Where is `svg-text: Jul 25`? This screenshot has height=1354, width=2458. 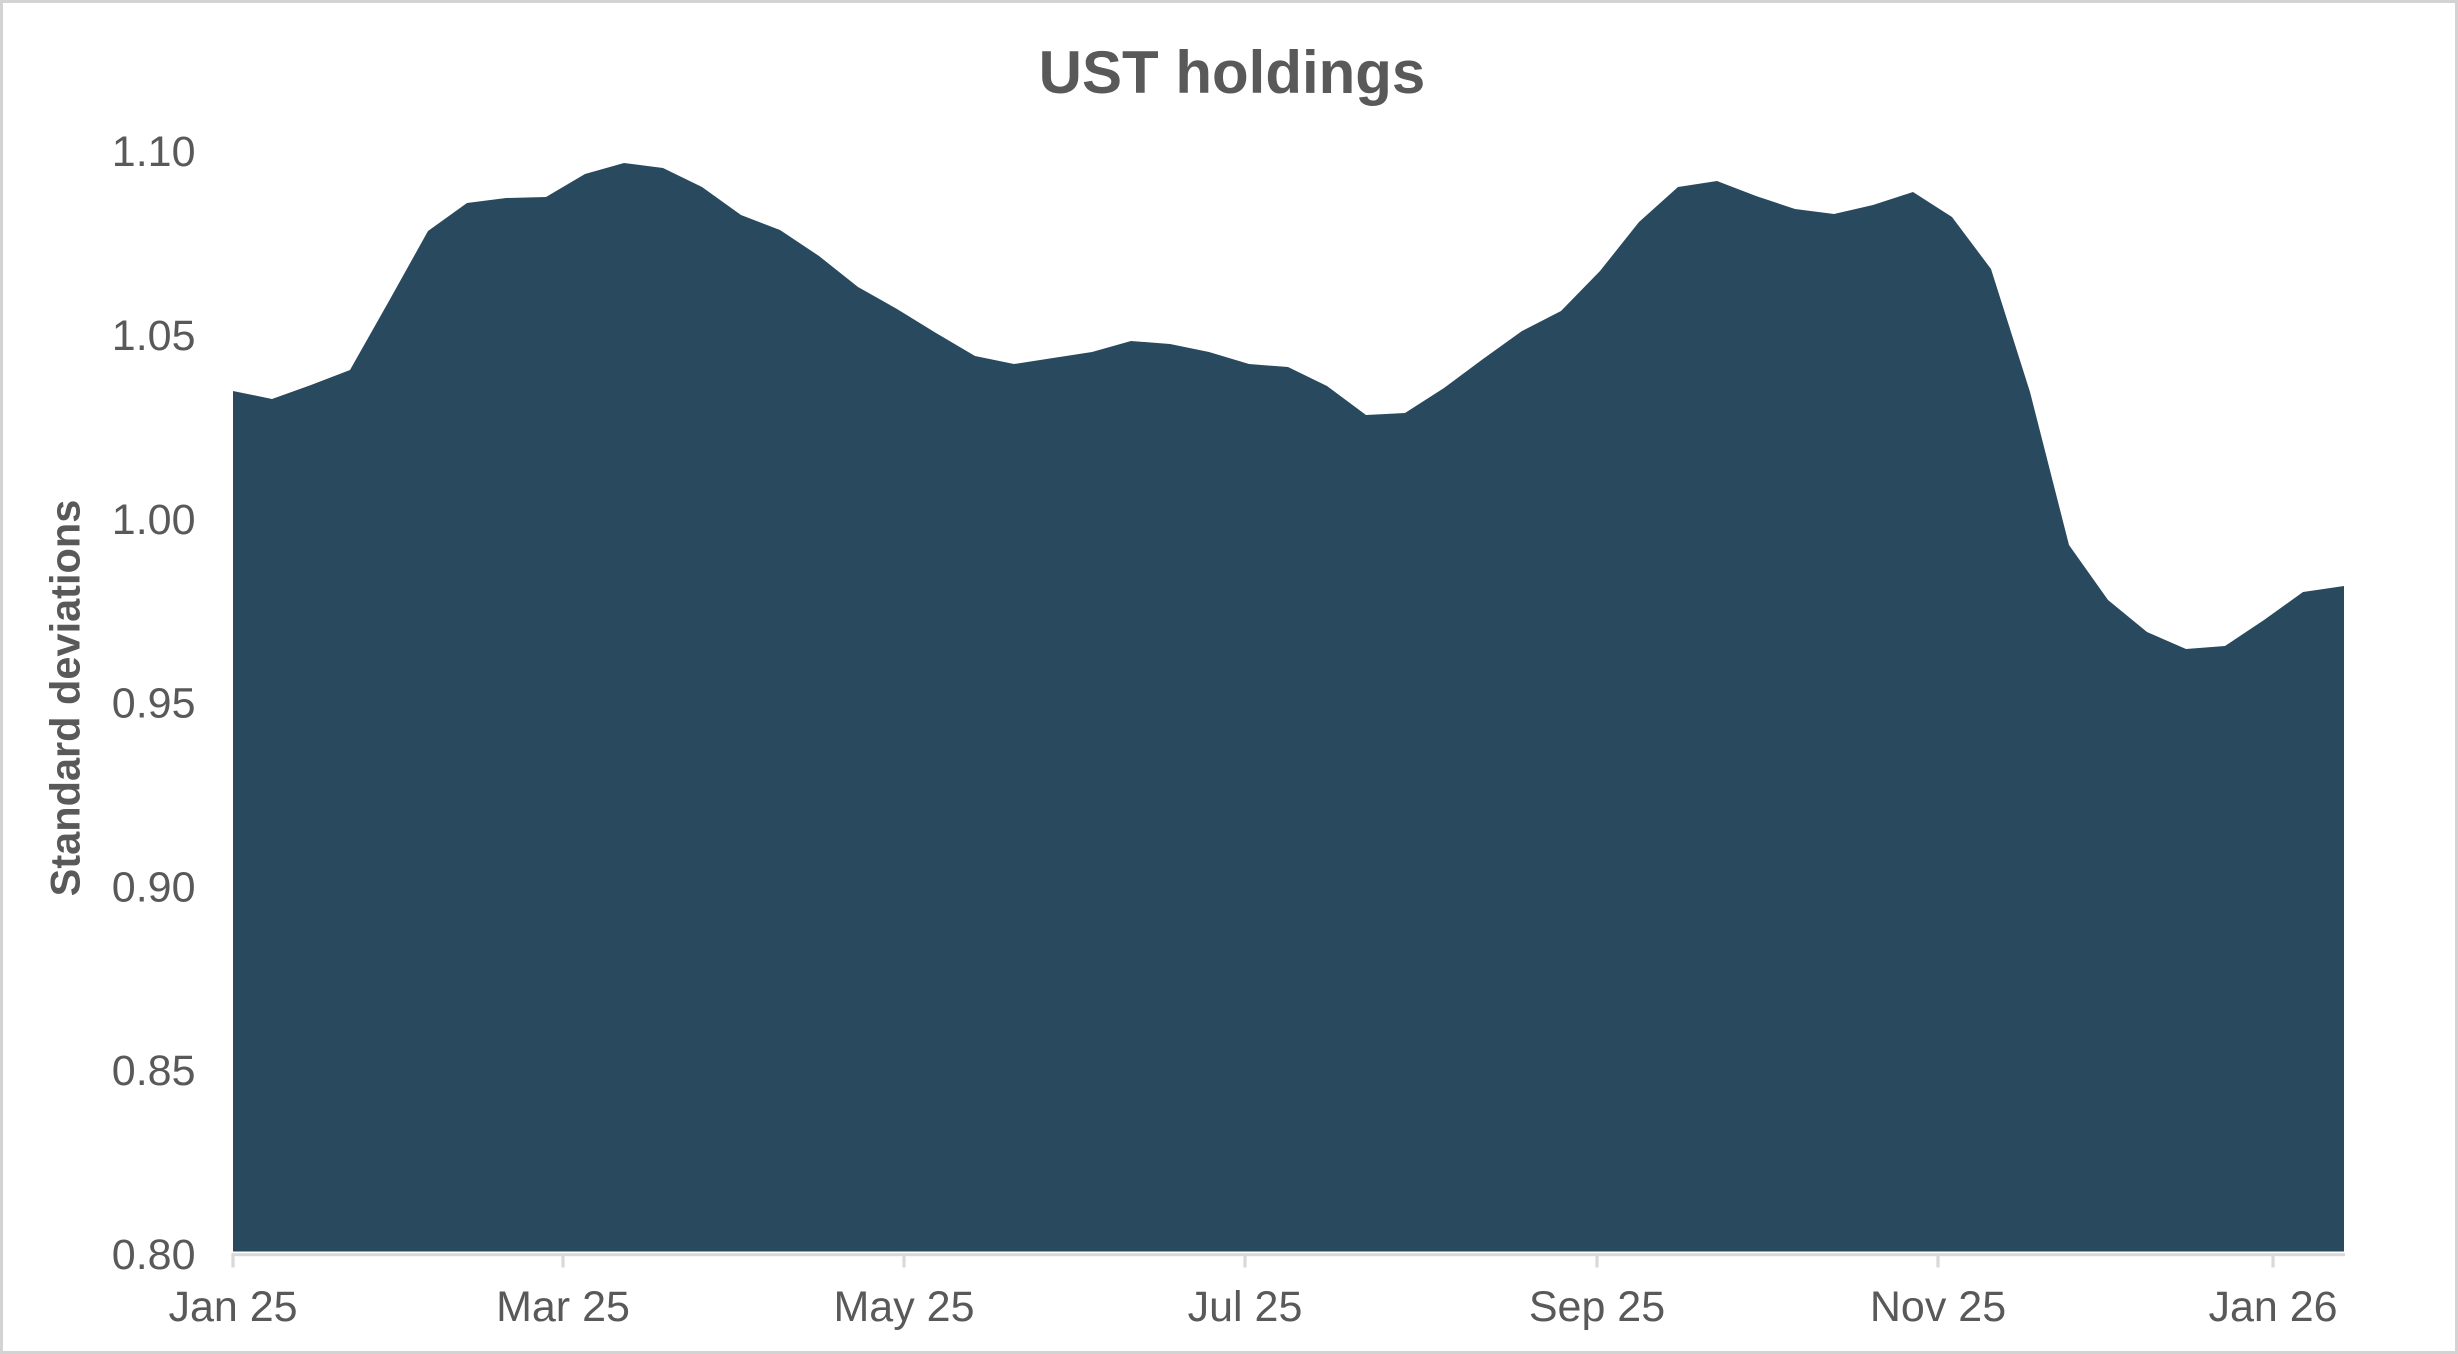
svg-text: Jul 25 is located at coordinates (1245, 1307).